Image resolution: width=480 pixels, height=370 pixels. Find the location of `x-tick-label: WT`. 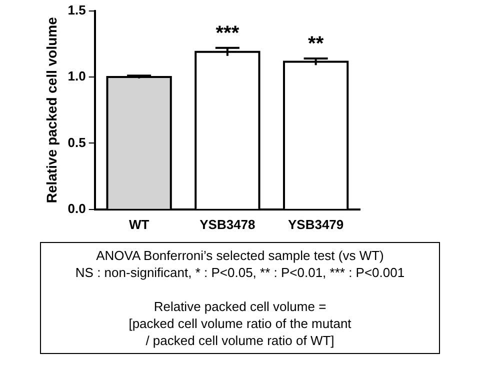

x-tick-label: WT is located at coordinates (139, 224).